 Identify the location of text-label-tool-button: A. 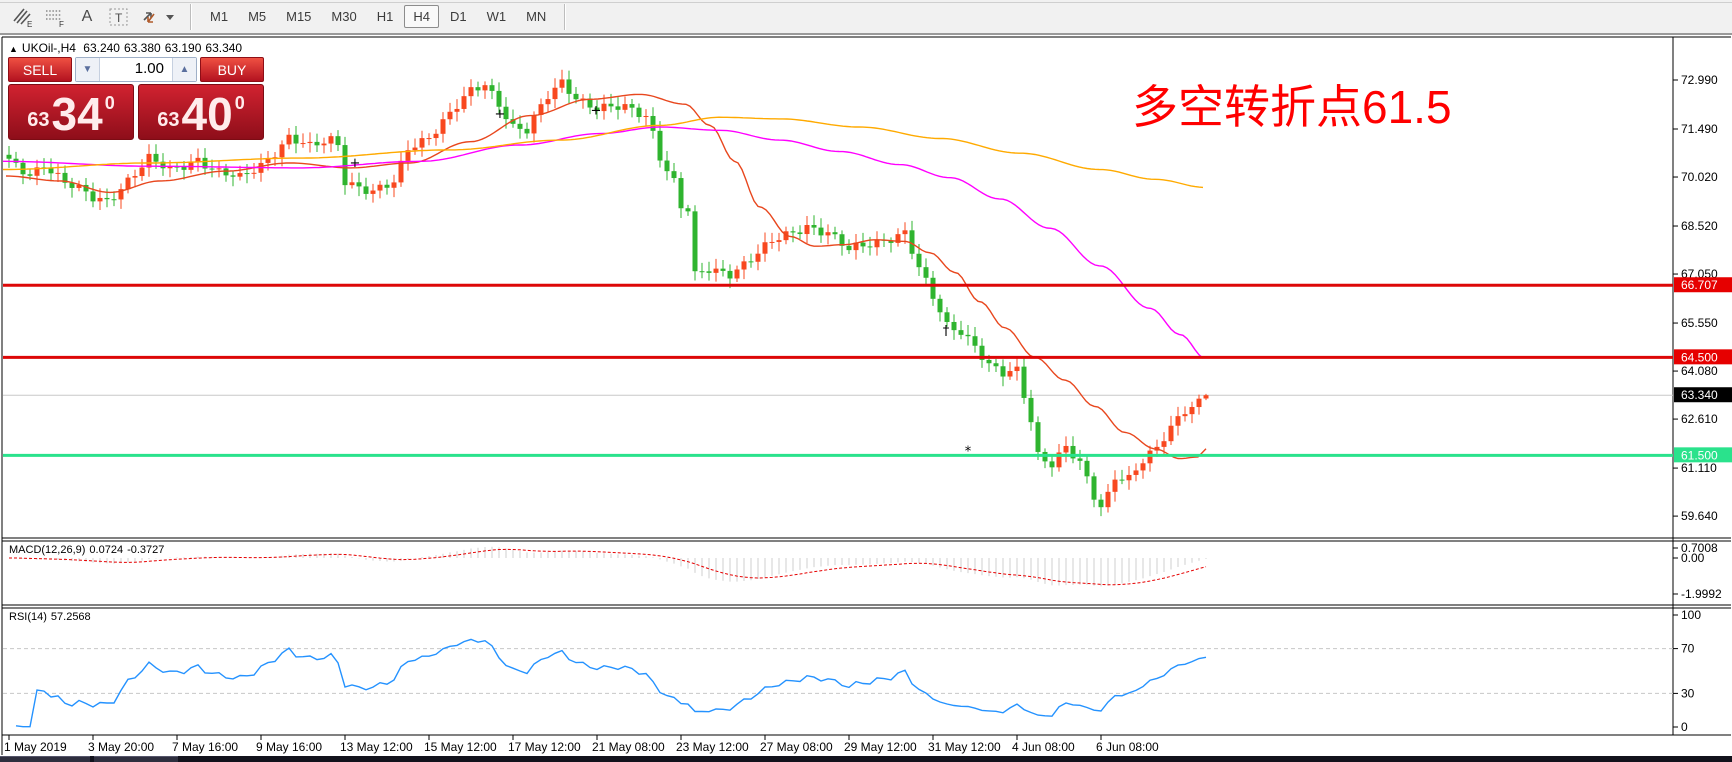
(87, 17).